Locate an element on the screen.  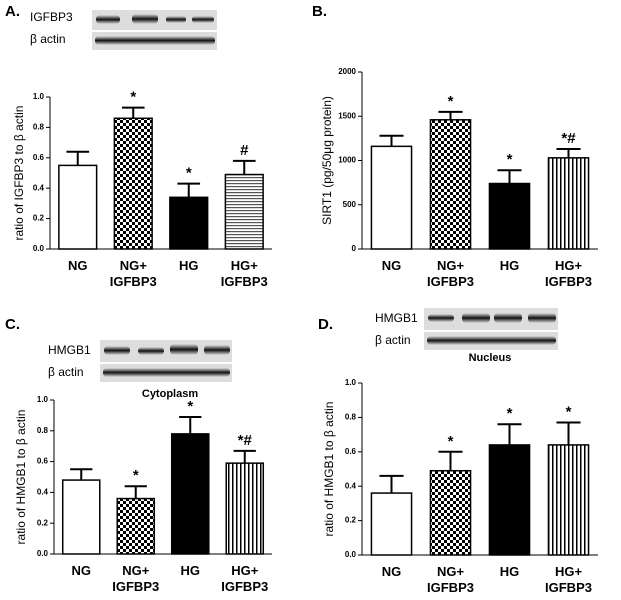
y-axis-label: SIRT1 (pg/50μg protein) is located at coordinates (327, 160).